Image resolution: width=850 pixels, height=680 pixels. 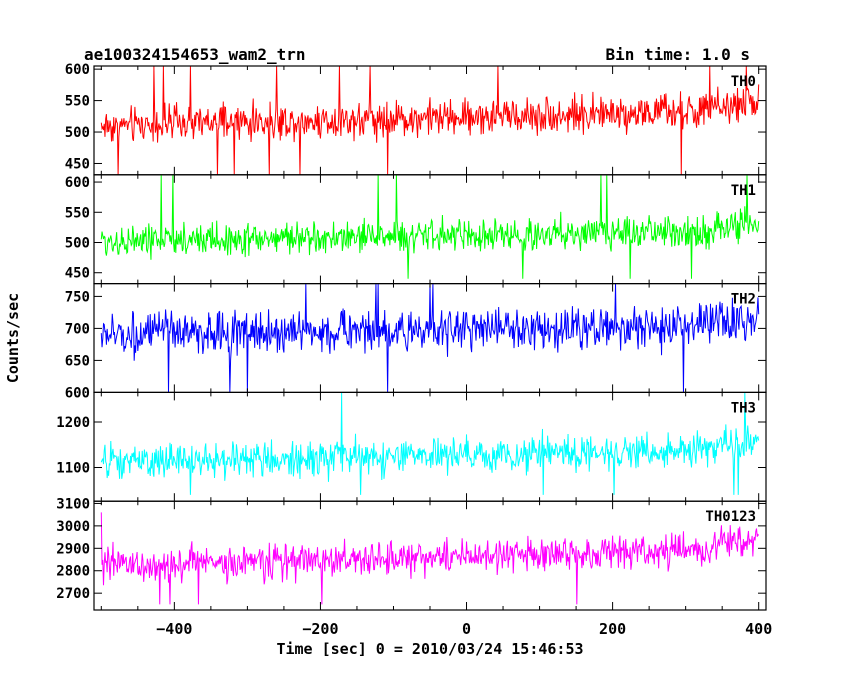 What do you see at coordinates (743, 408) in the screenshot?
I see `panel-label-th3: TH3` at bounding box center [743, 408].